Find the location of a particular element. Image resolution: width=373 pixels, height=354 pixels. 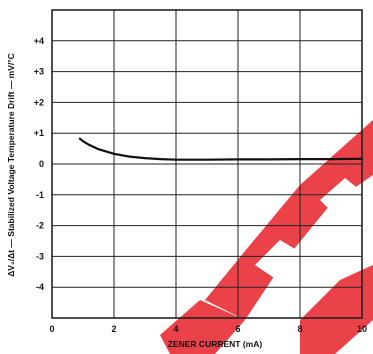

y-tick-label: +2 is located at coordinates (39, 102).